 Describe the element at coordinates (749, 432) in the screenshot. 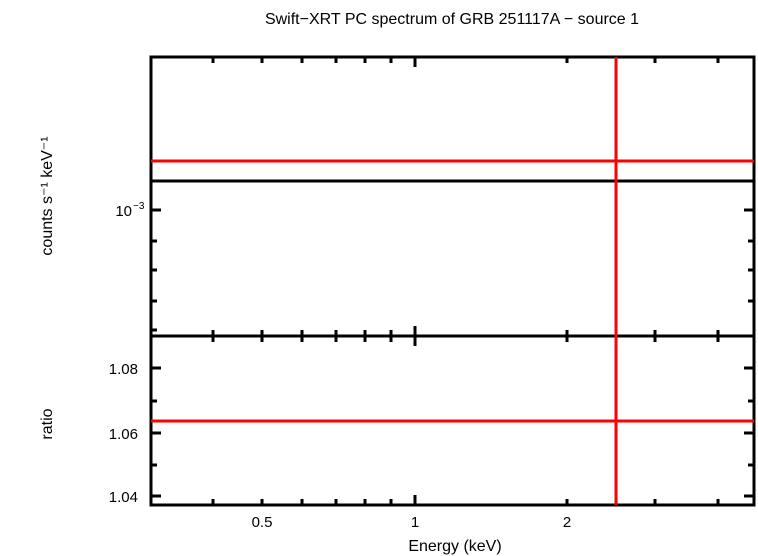

I see `bottom-panel-right-ticks` at that location.